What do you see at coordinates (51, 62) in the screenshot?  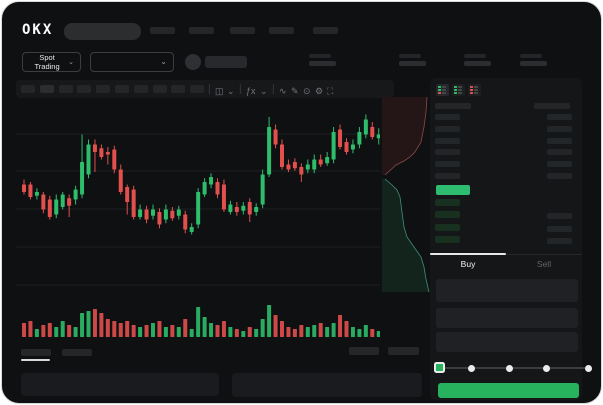 I see `market-type-dropdown: Spot Trading ⌄` at bounding box center [51, 62].